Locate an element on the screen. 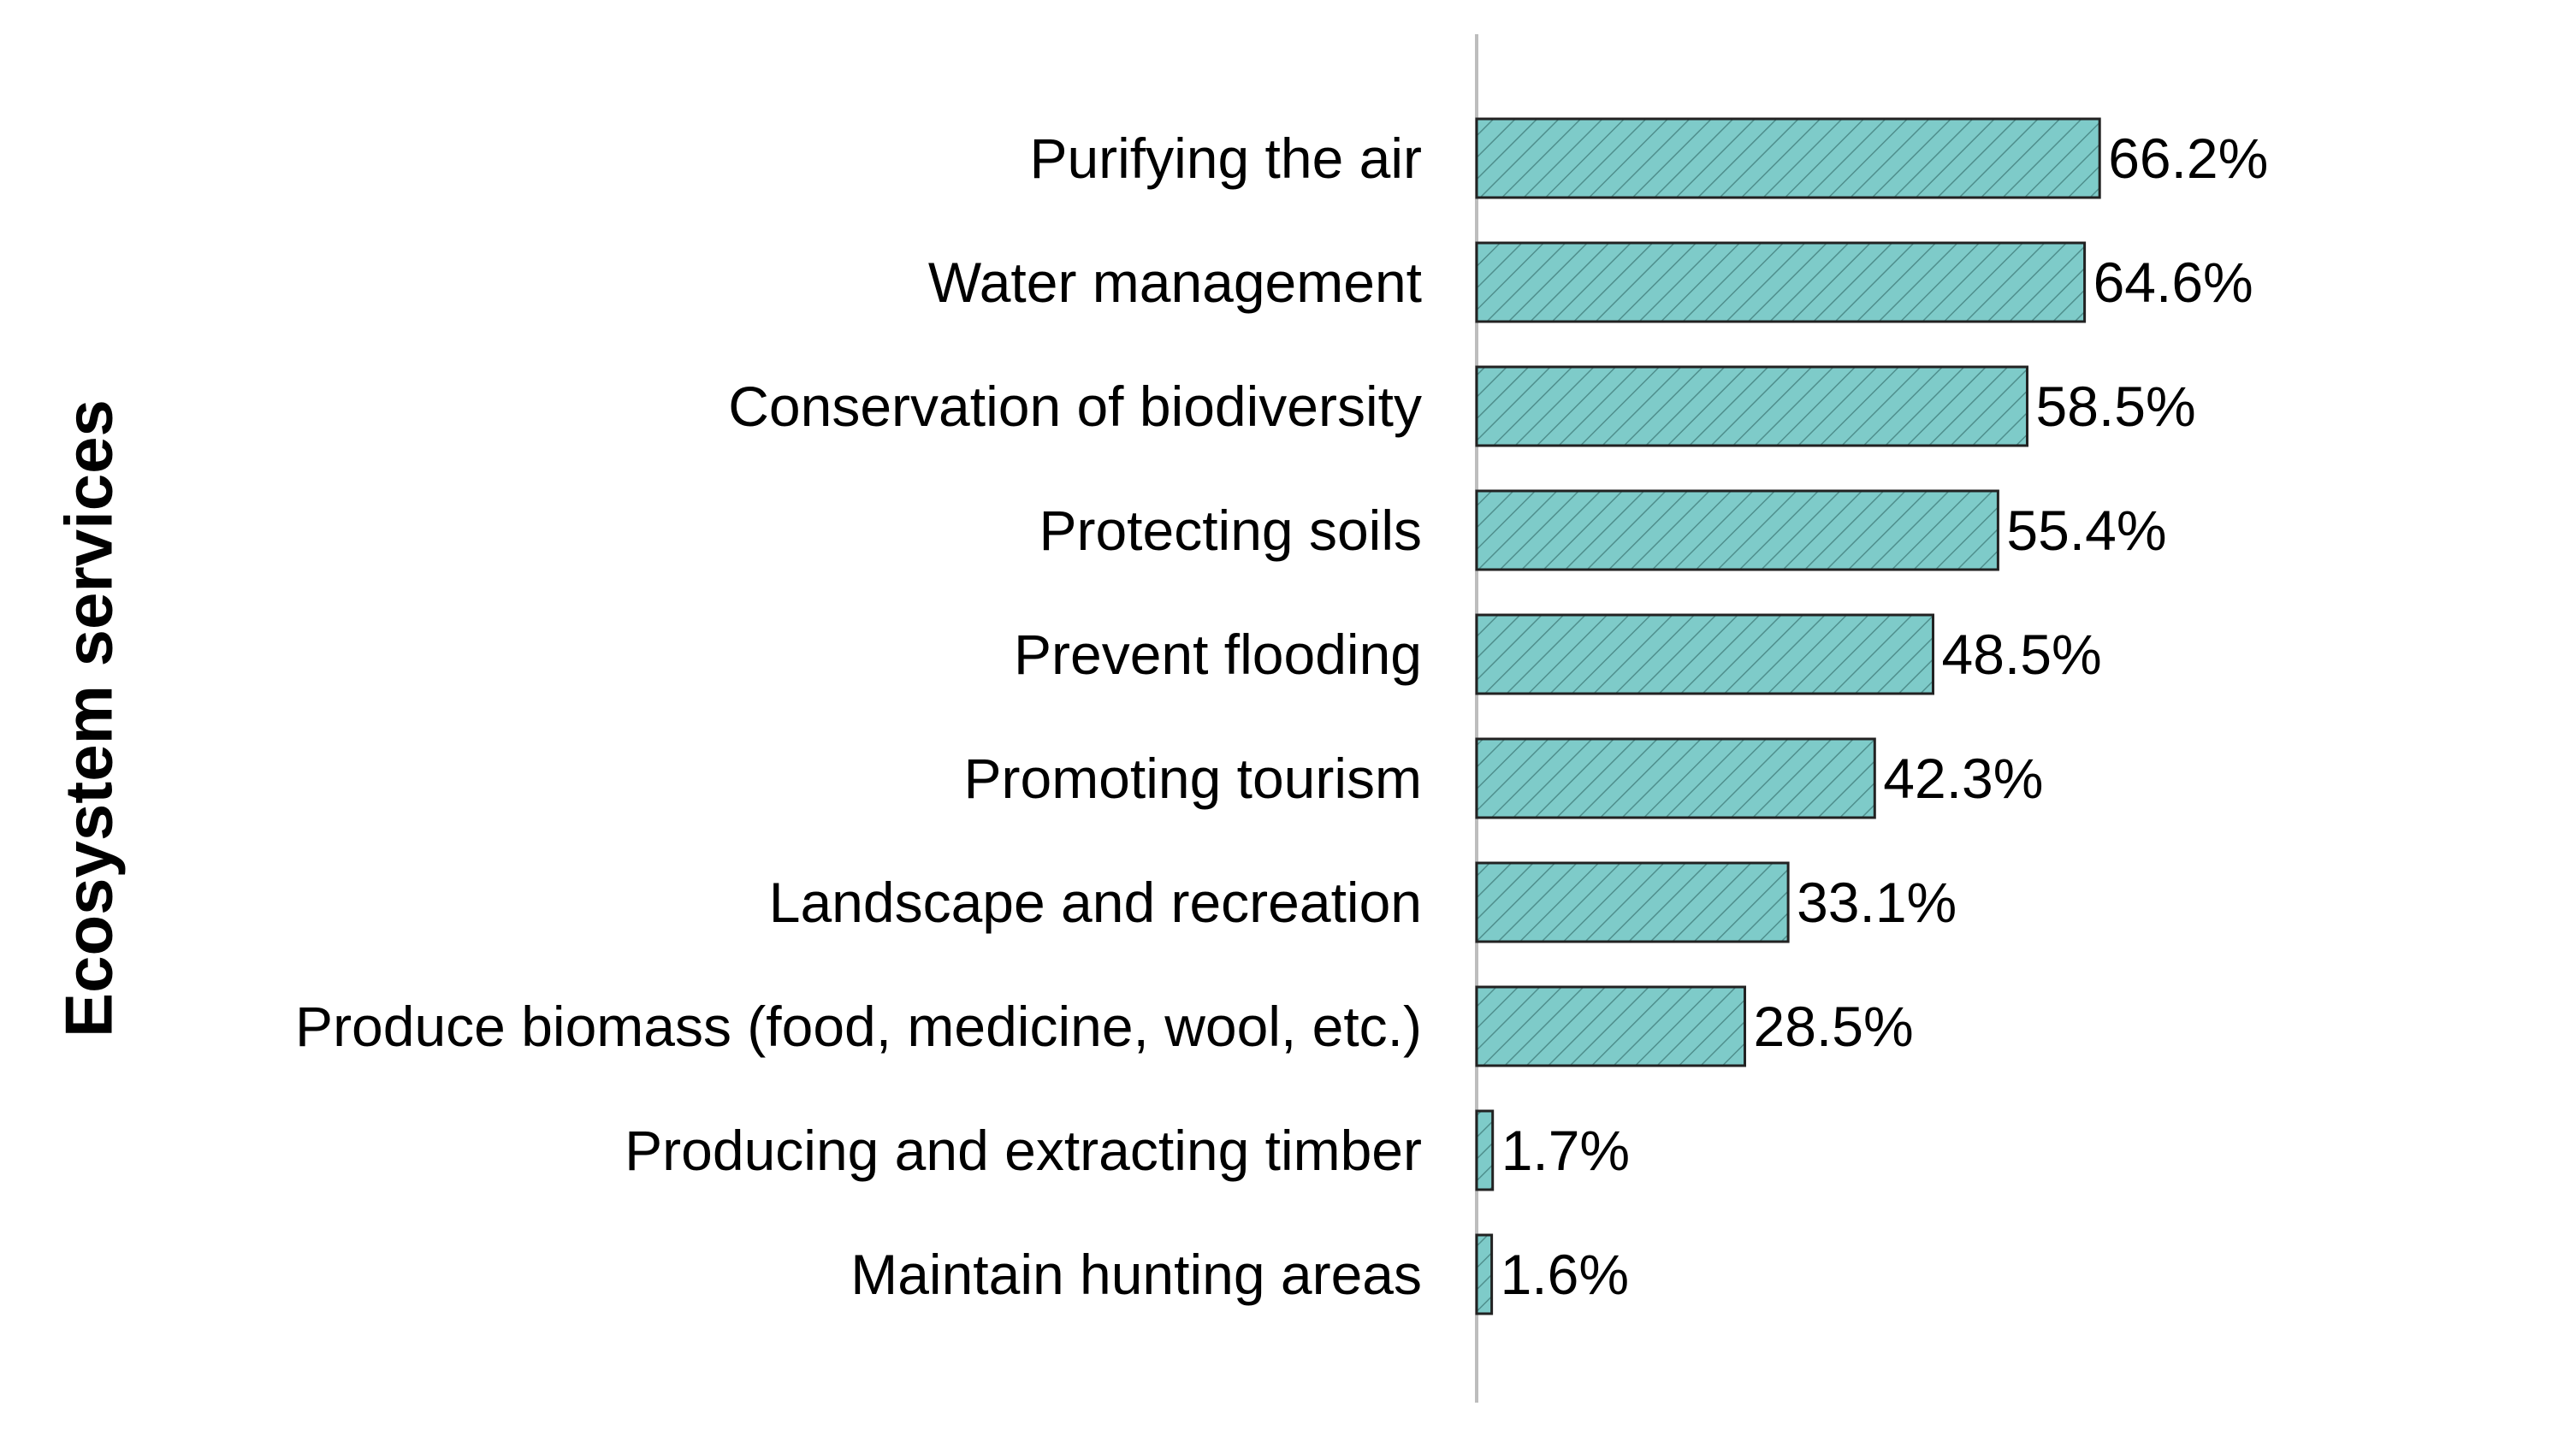 This screenshot has width=2576, height=1430. data-label: 64.6% is located at coordinates (2173, 282).